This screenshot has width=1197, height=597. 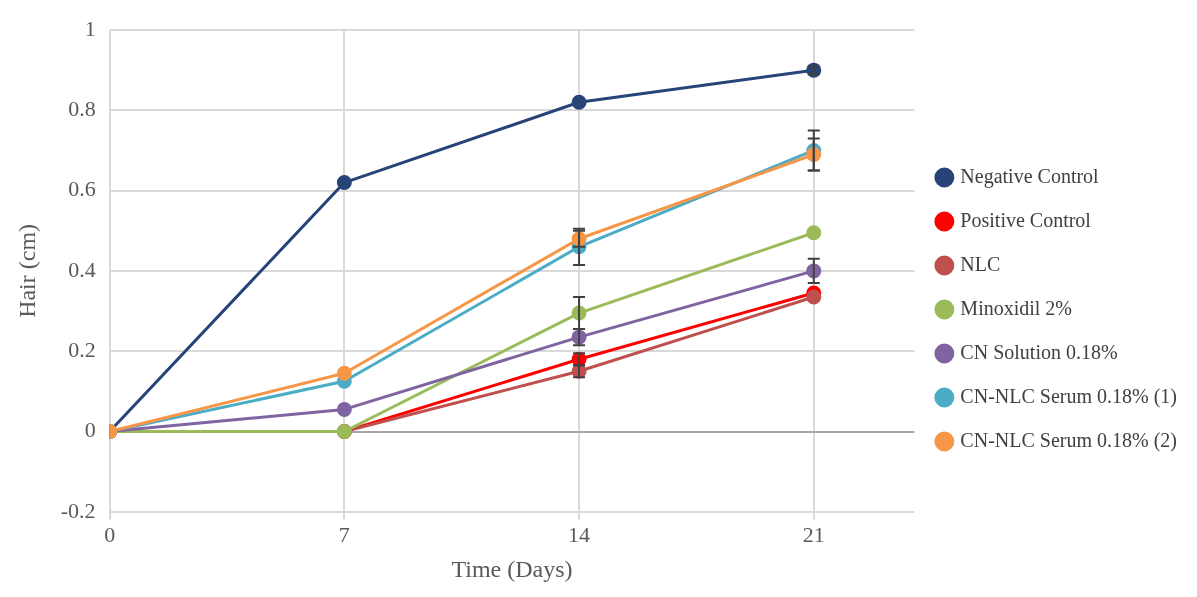 What do you see at coordinates (579, 534) in the screenshot?
I see `x-tick-label: 14` at bounding box center [579, 534].